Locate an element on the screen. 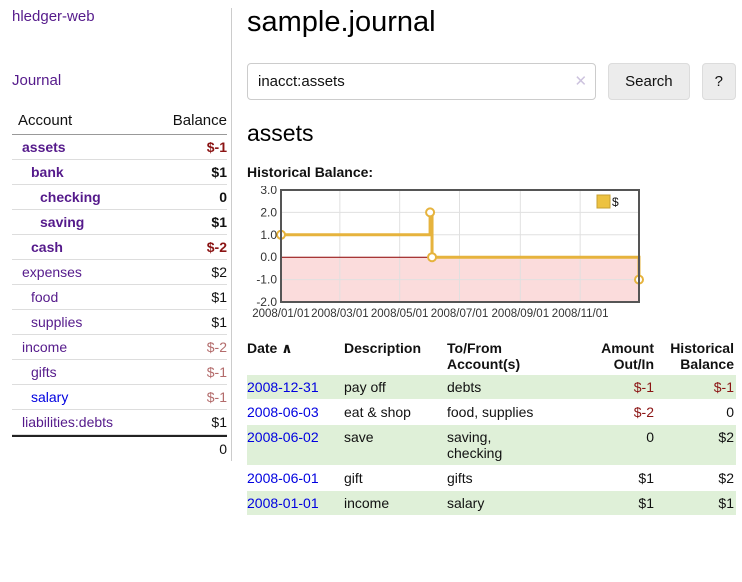  transaction-date-link: 2008-12-31 is located at coordinates (283, 387).